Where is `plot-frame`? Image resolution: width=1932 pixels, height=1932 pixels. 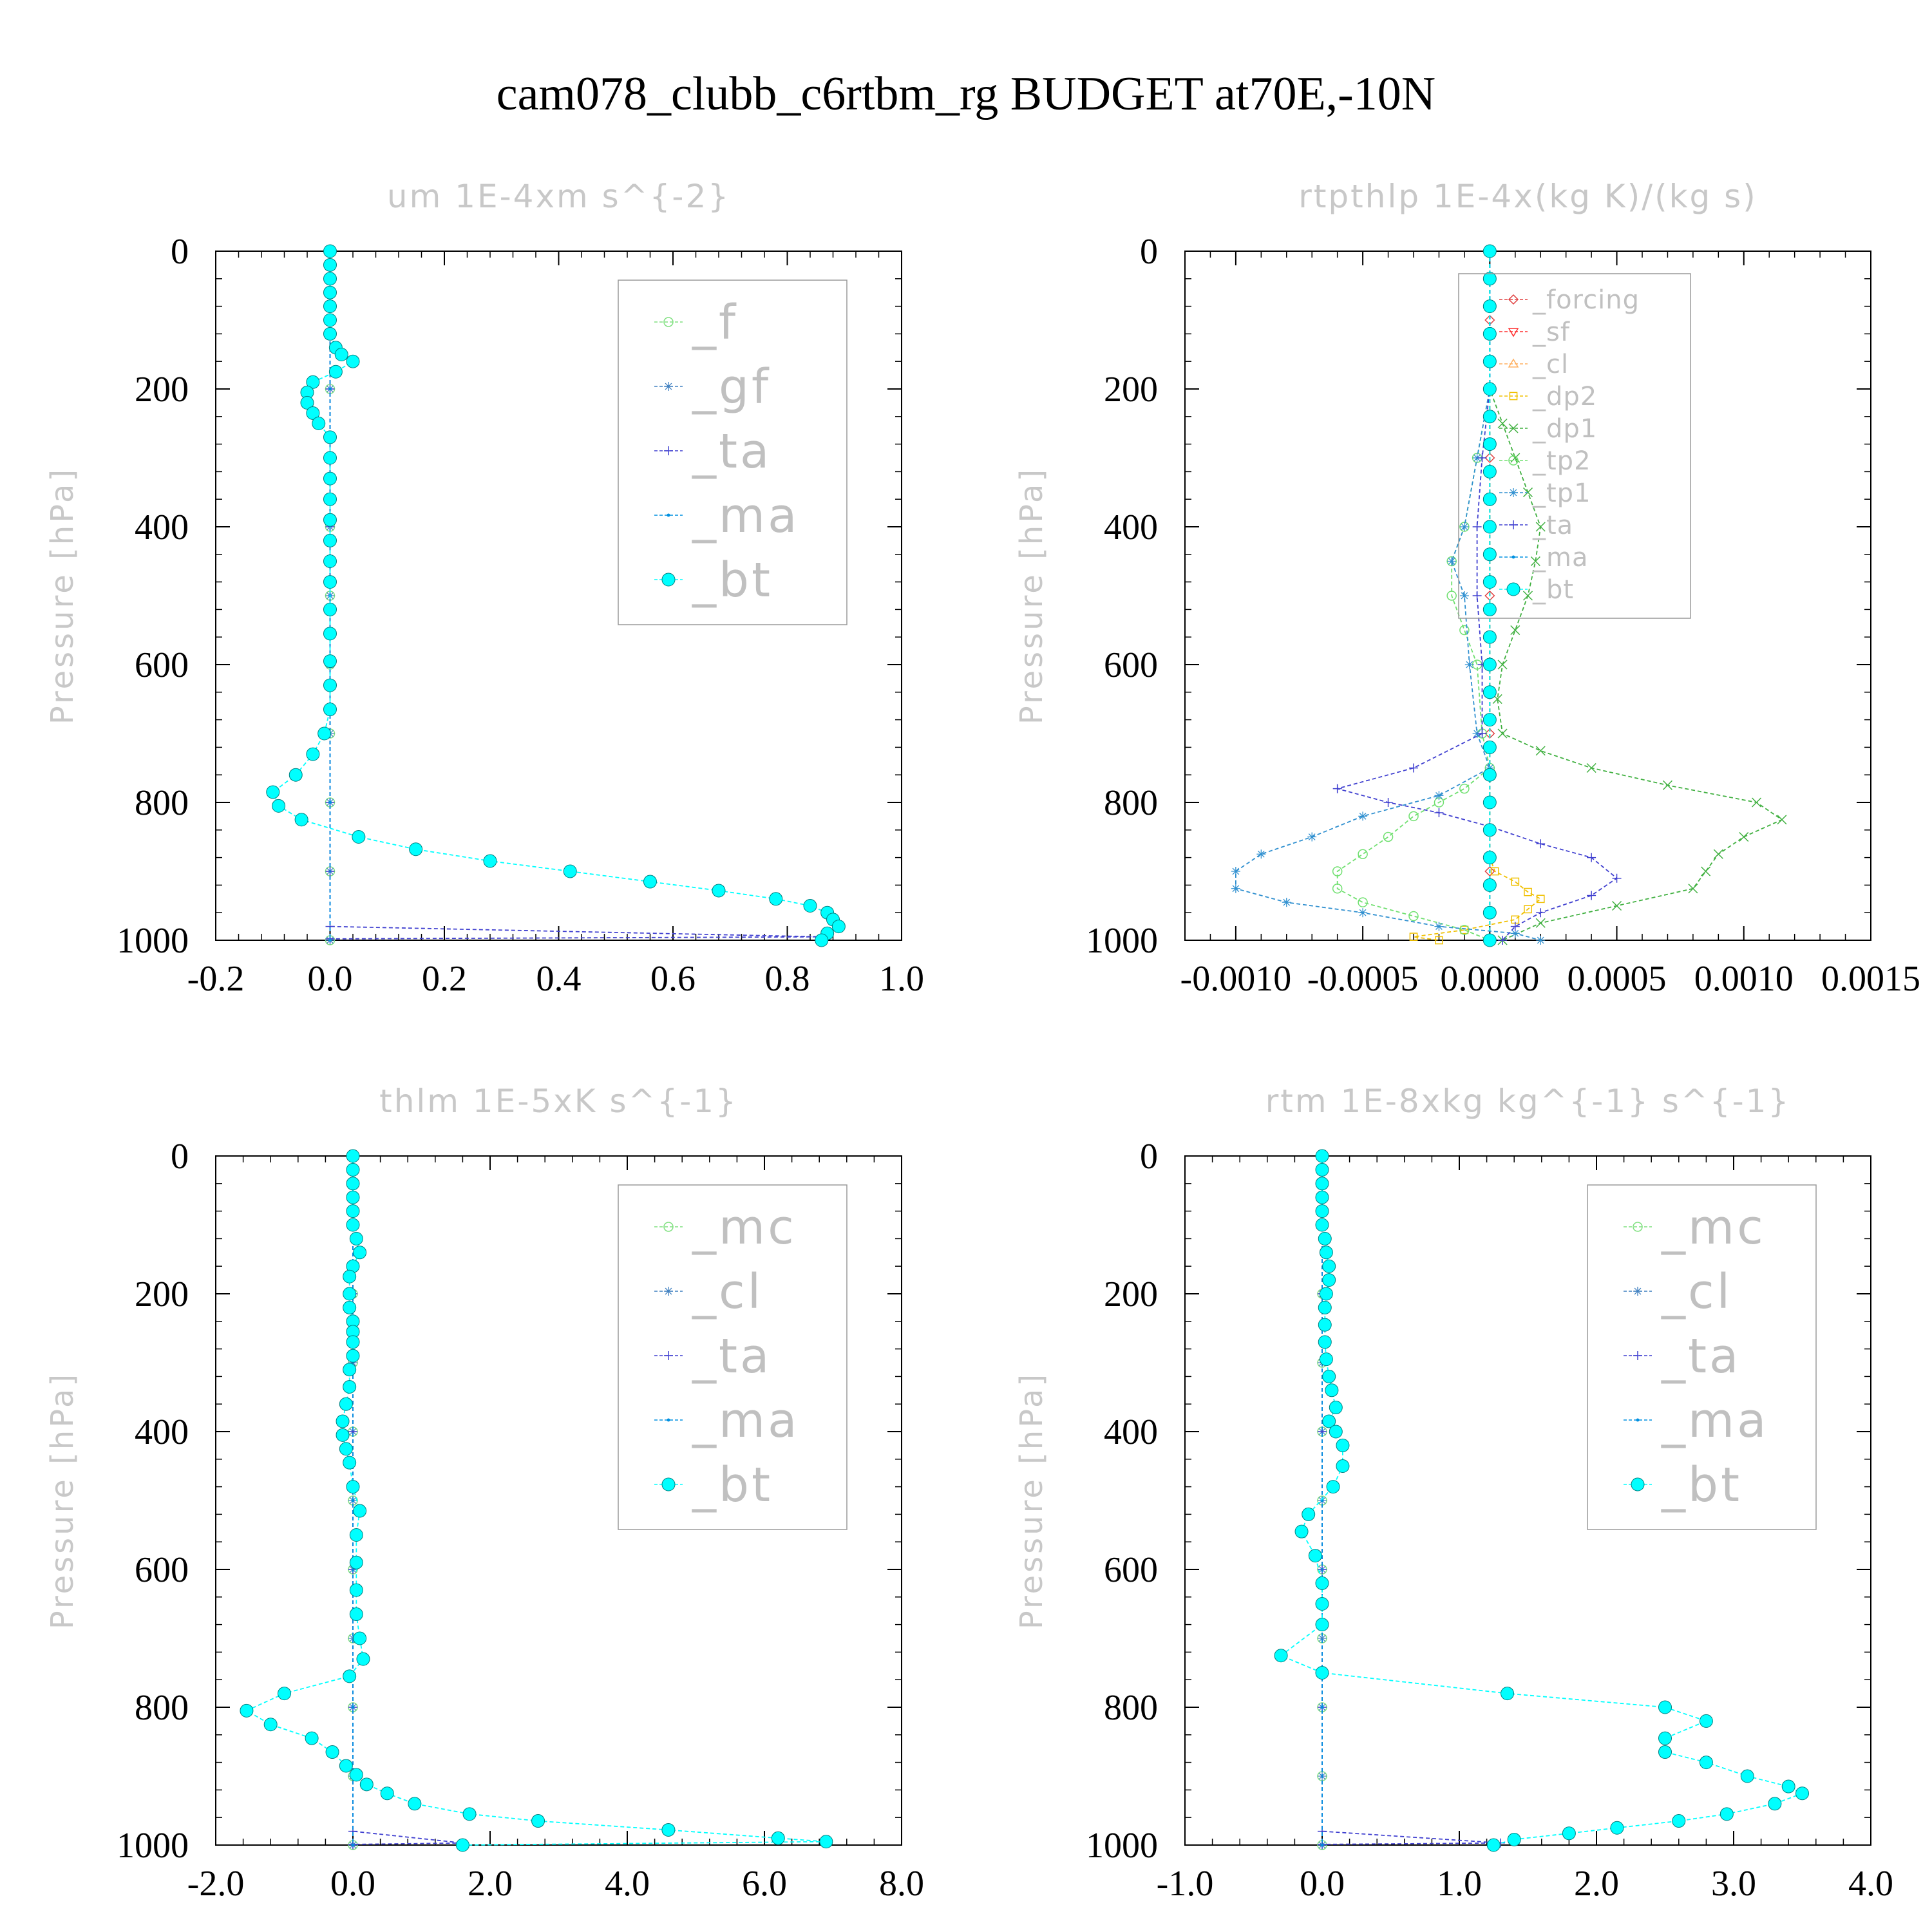
plot-frame is located at coordinates (1527, 596).